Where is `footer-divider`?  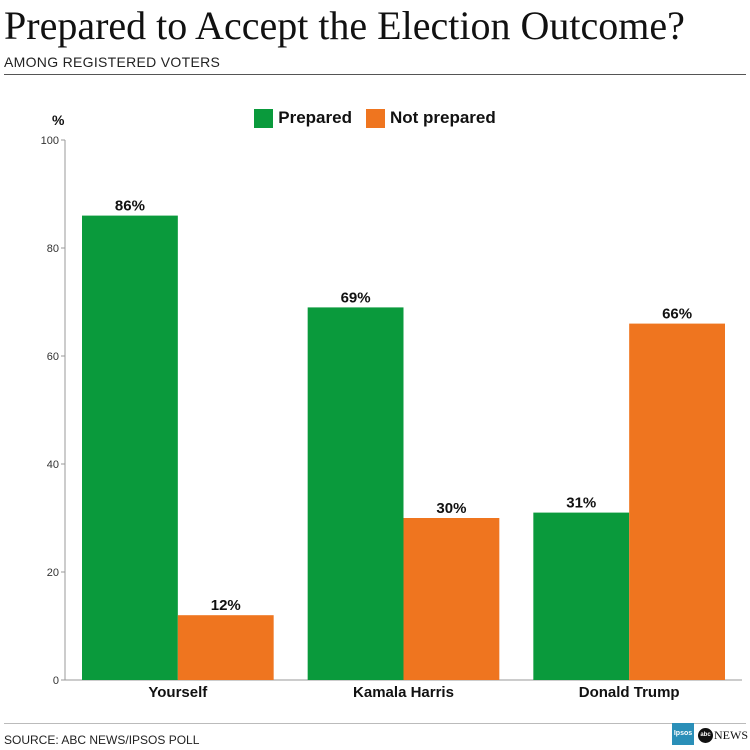 footer-divider is located at coordinates (375, 723).